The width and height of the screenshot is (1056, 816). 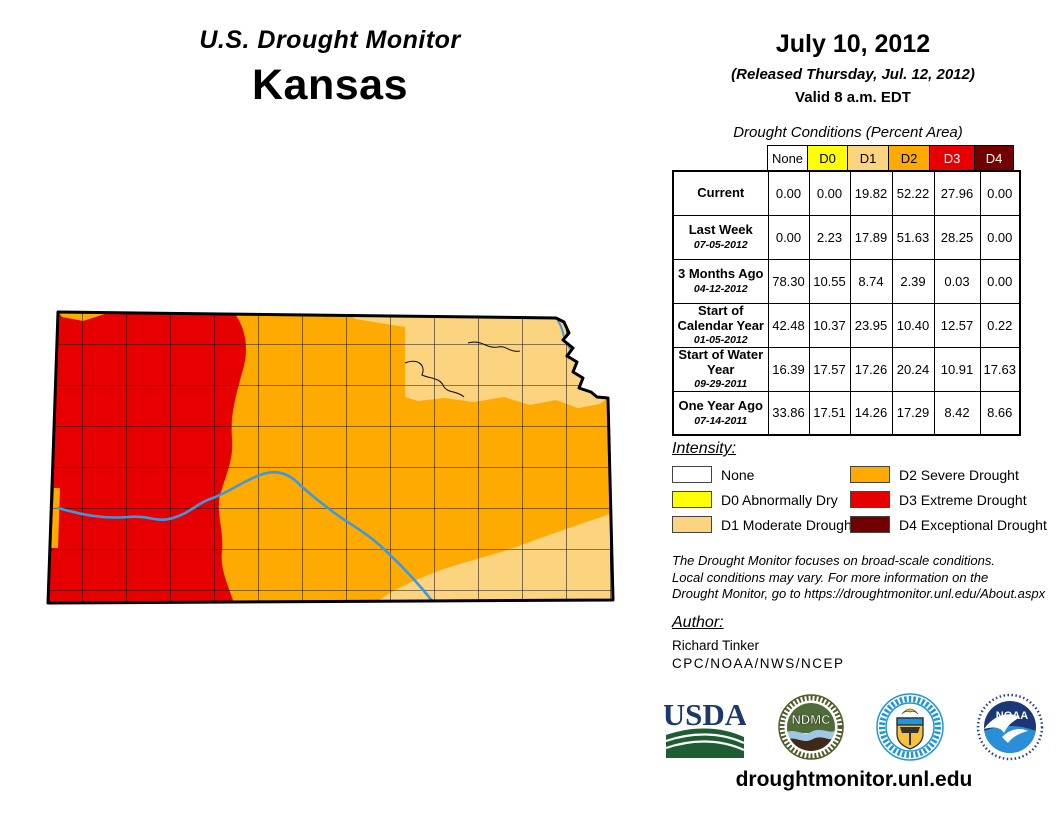 I want to click on legend-item: None, so click(x=764, y=474).